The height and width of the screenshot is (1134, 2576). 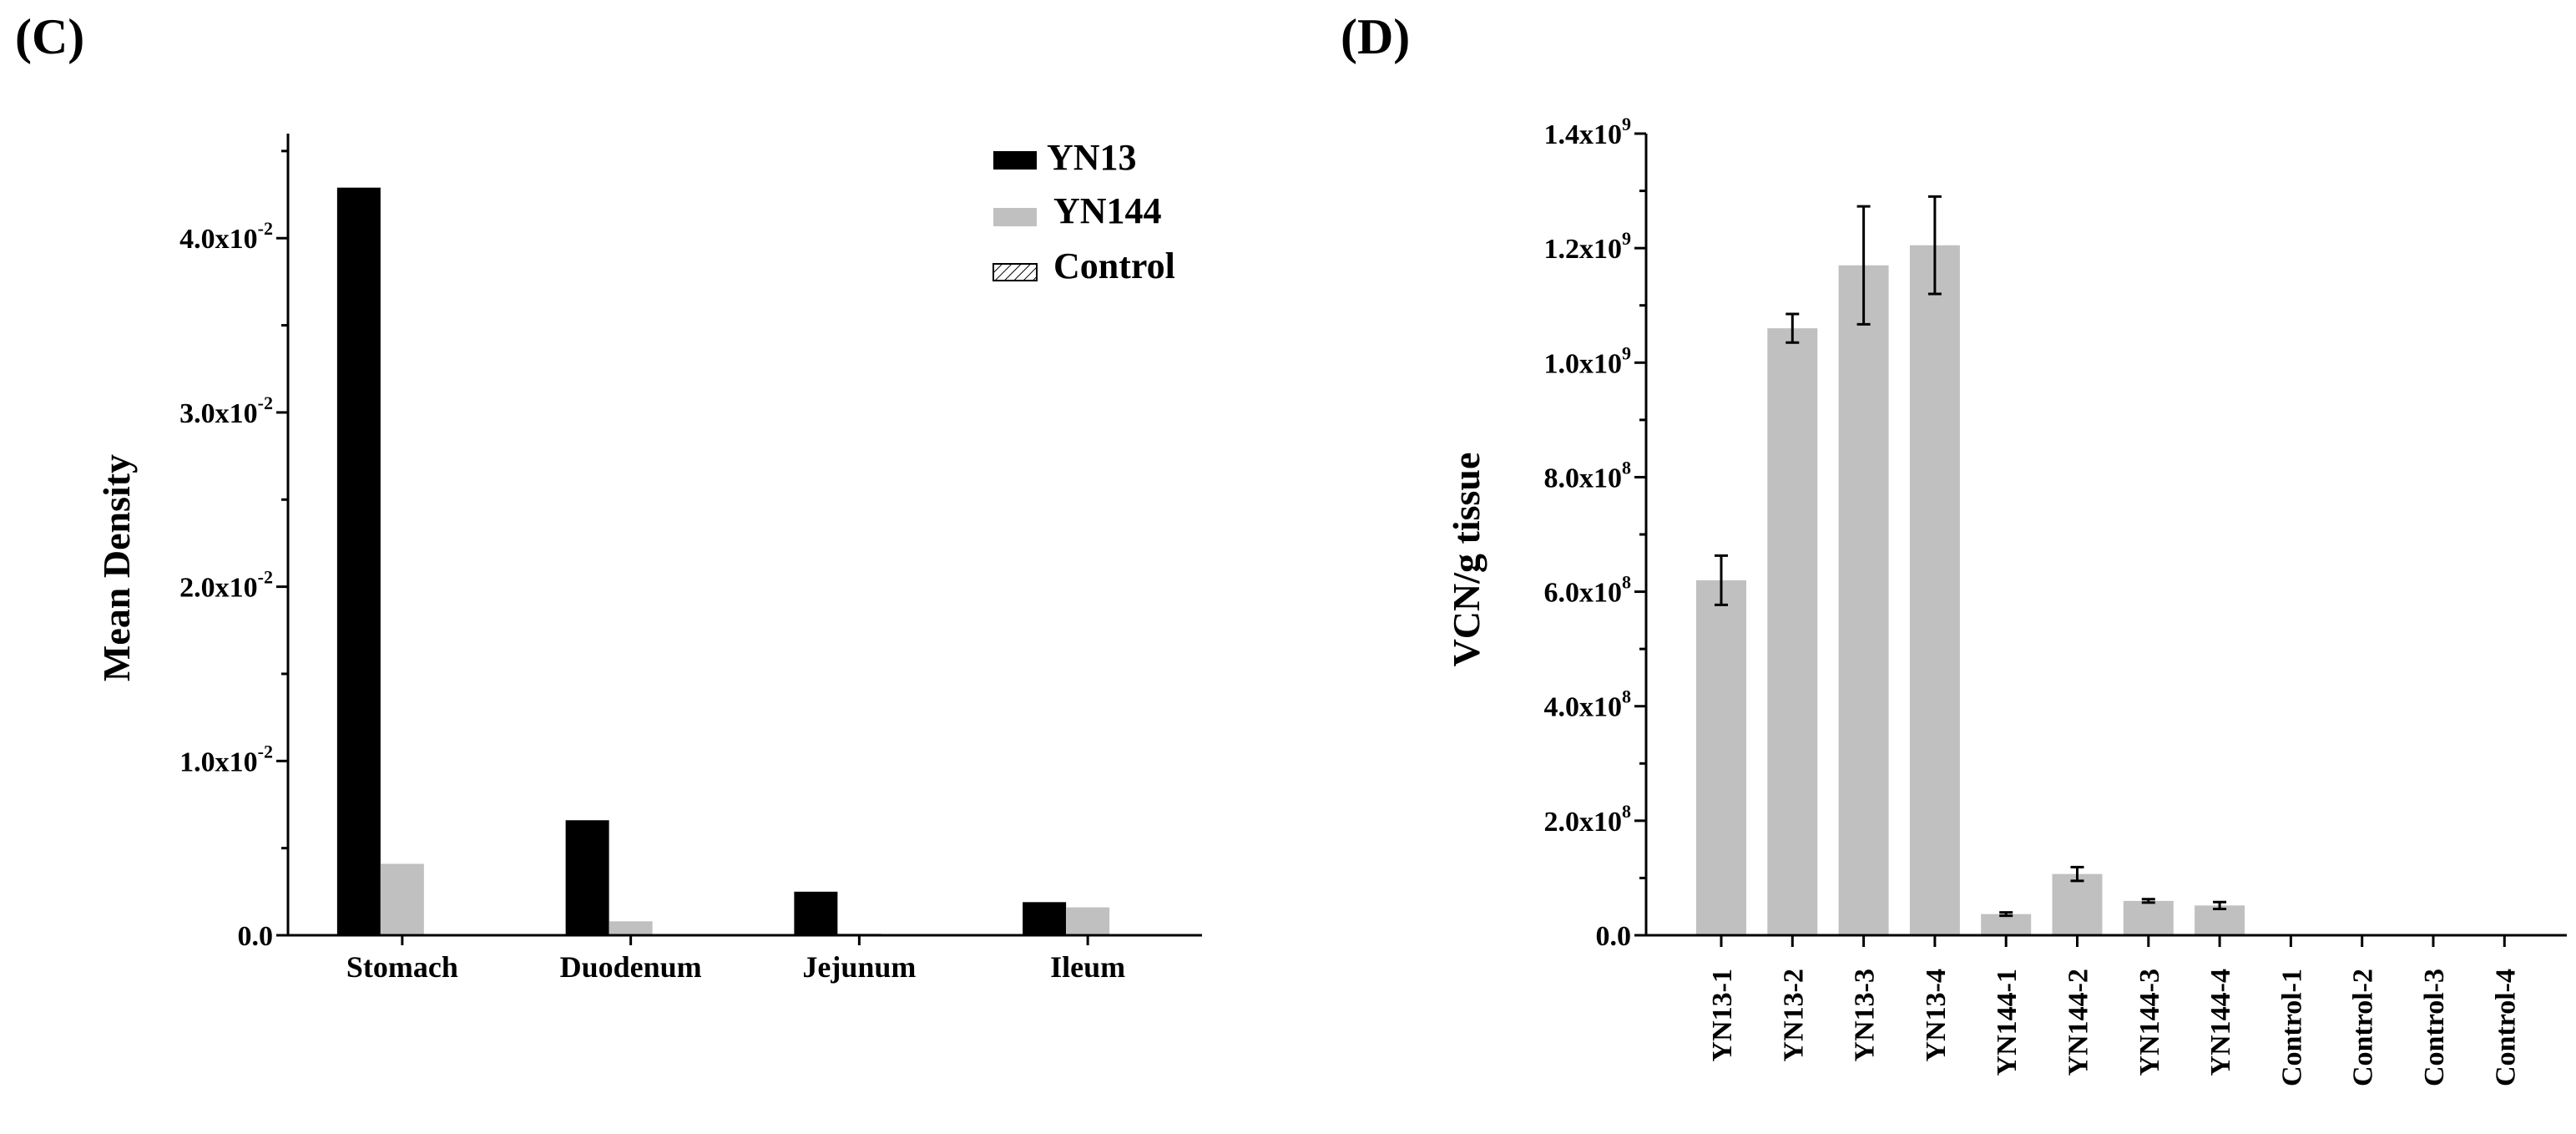 I want to click on legend-swatch-control, so click(x=1015, y=272).